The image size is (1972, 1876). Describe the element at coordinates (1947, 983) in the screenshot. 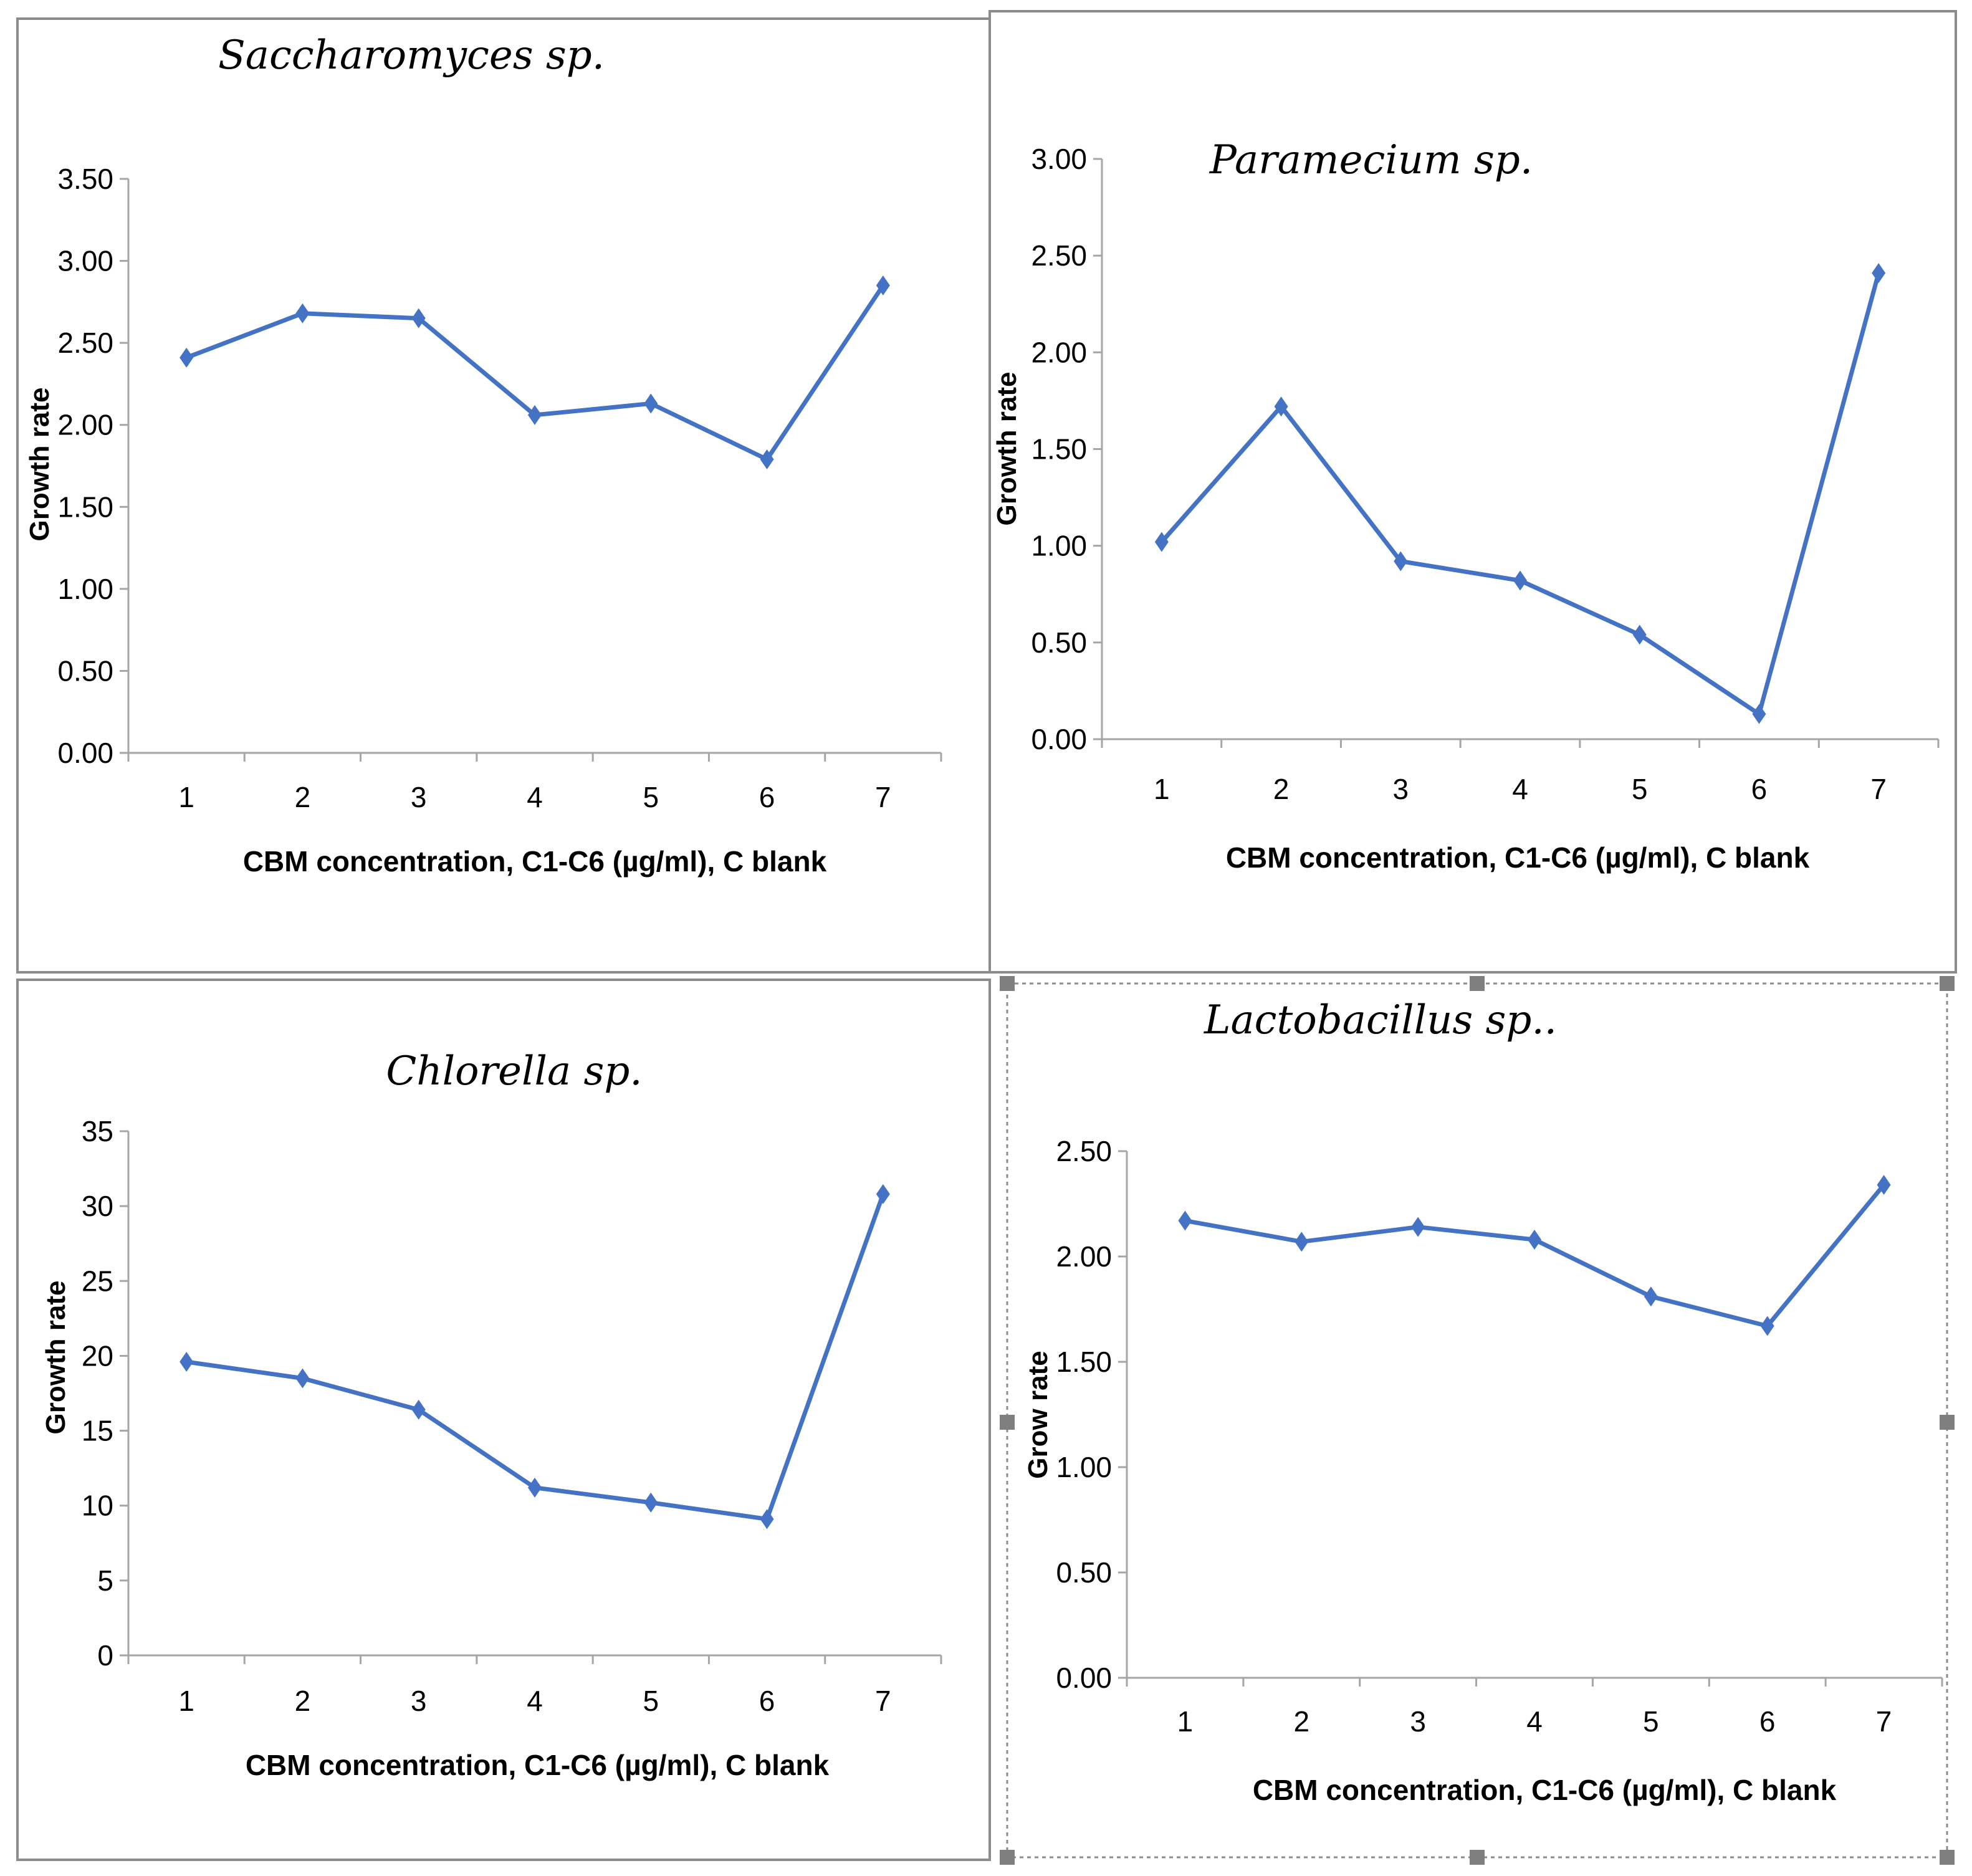

I see `resize-handle-top-right` at that location.